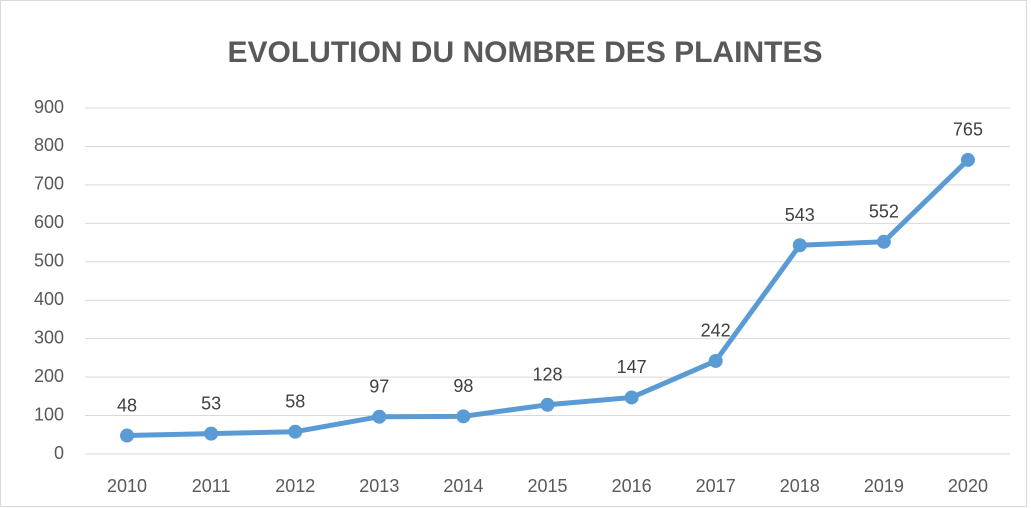 The height and width of the screenshot is (508, 1031). Describe the element at coordinates (49, 299) in the screenshot. I see `y-tick-label: 400` at that location.